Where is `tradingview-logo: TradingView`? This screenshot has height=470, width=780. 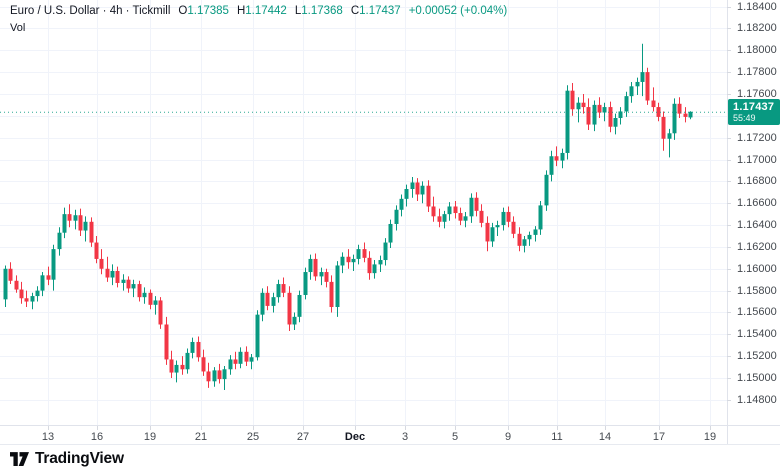
tradingview-logo: TradingView is located at coordinates (67, 459).